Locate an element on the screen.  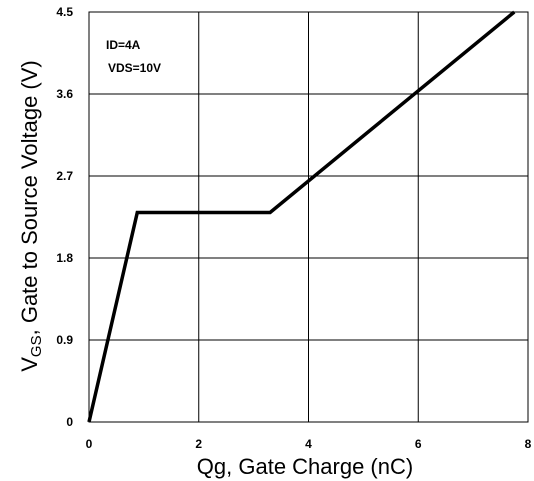
x-tick-label: 8 is located at coordinates (528, 444).